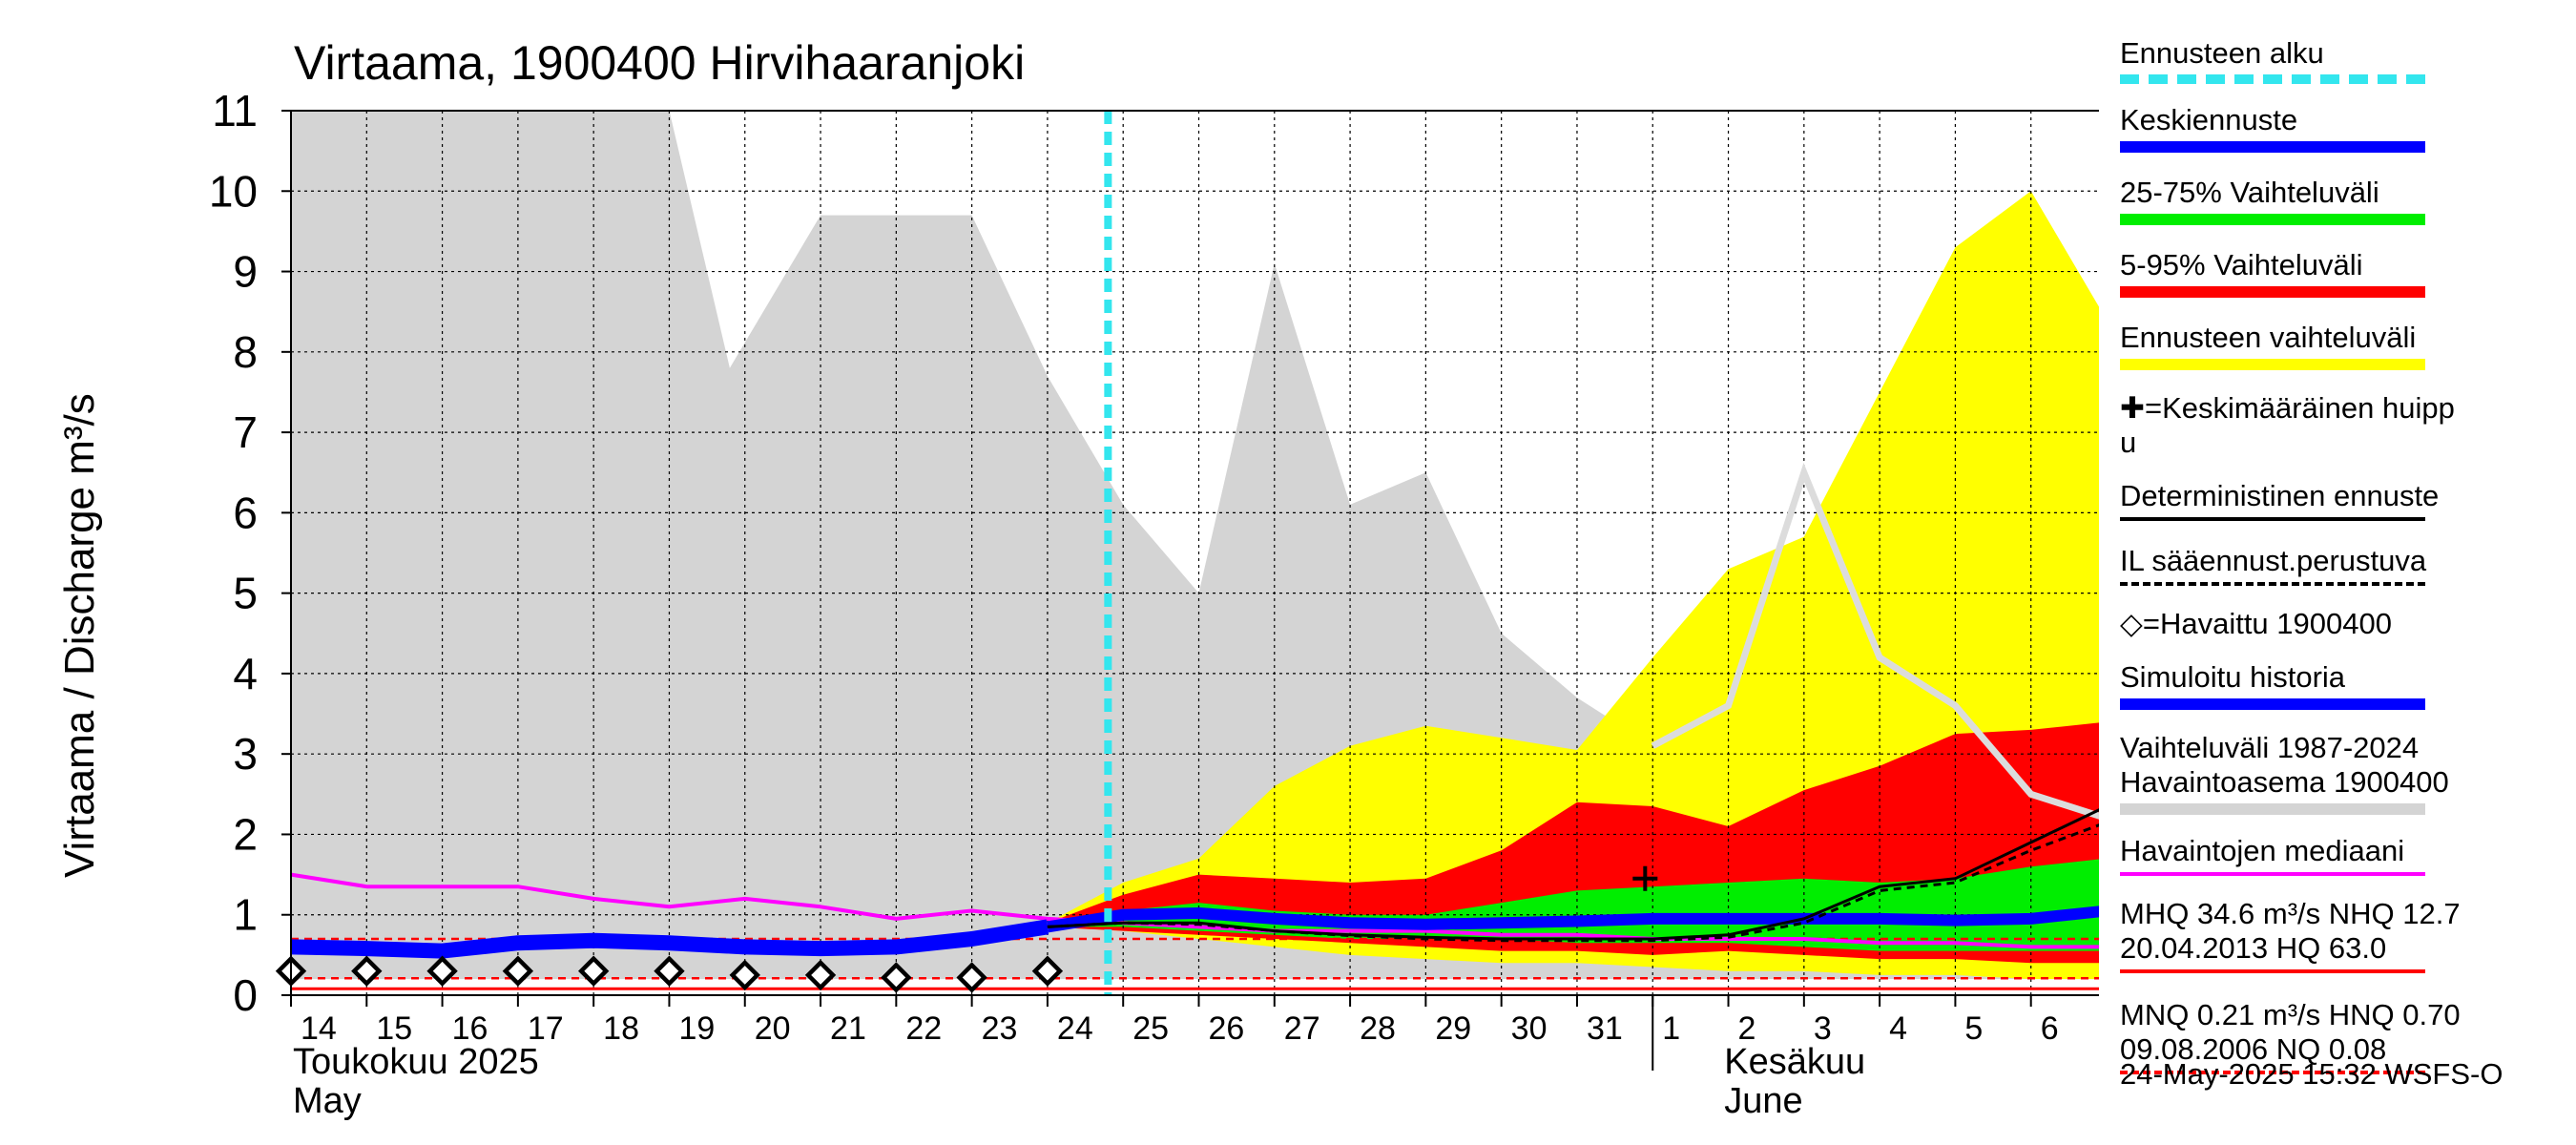 This screenshot has height=1145, width=2576. What do you see at coordinates (2280, 495) in the screenshot?
I see `legend-label: Deterministinen ennuste` at bounding box center [2280, 495].